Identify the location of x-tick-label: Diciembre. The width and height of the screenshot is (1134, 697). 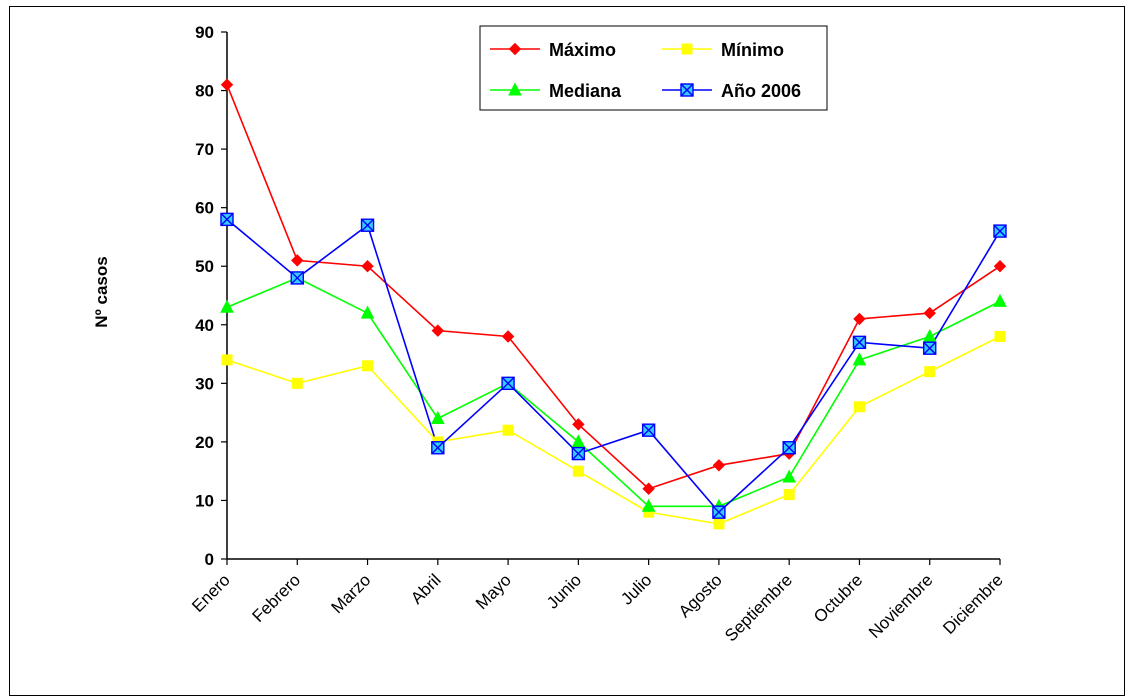
(973, 604).